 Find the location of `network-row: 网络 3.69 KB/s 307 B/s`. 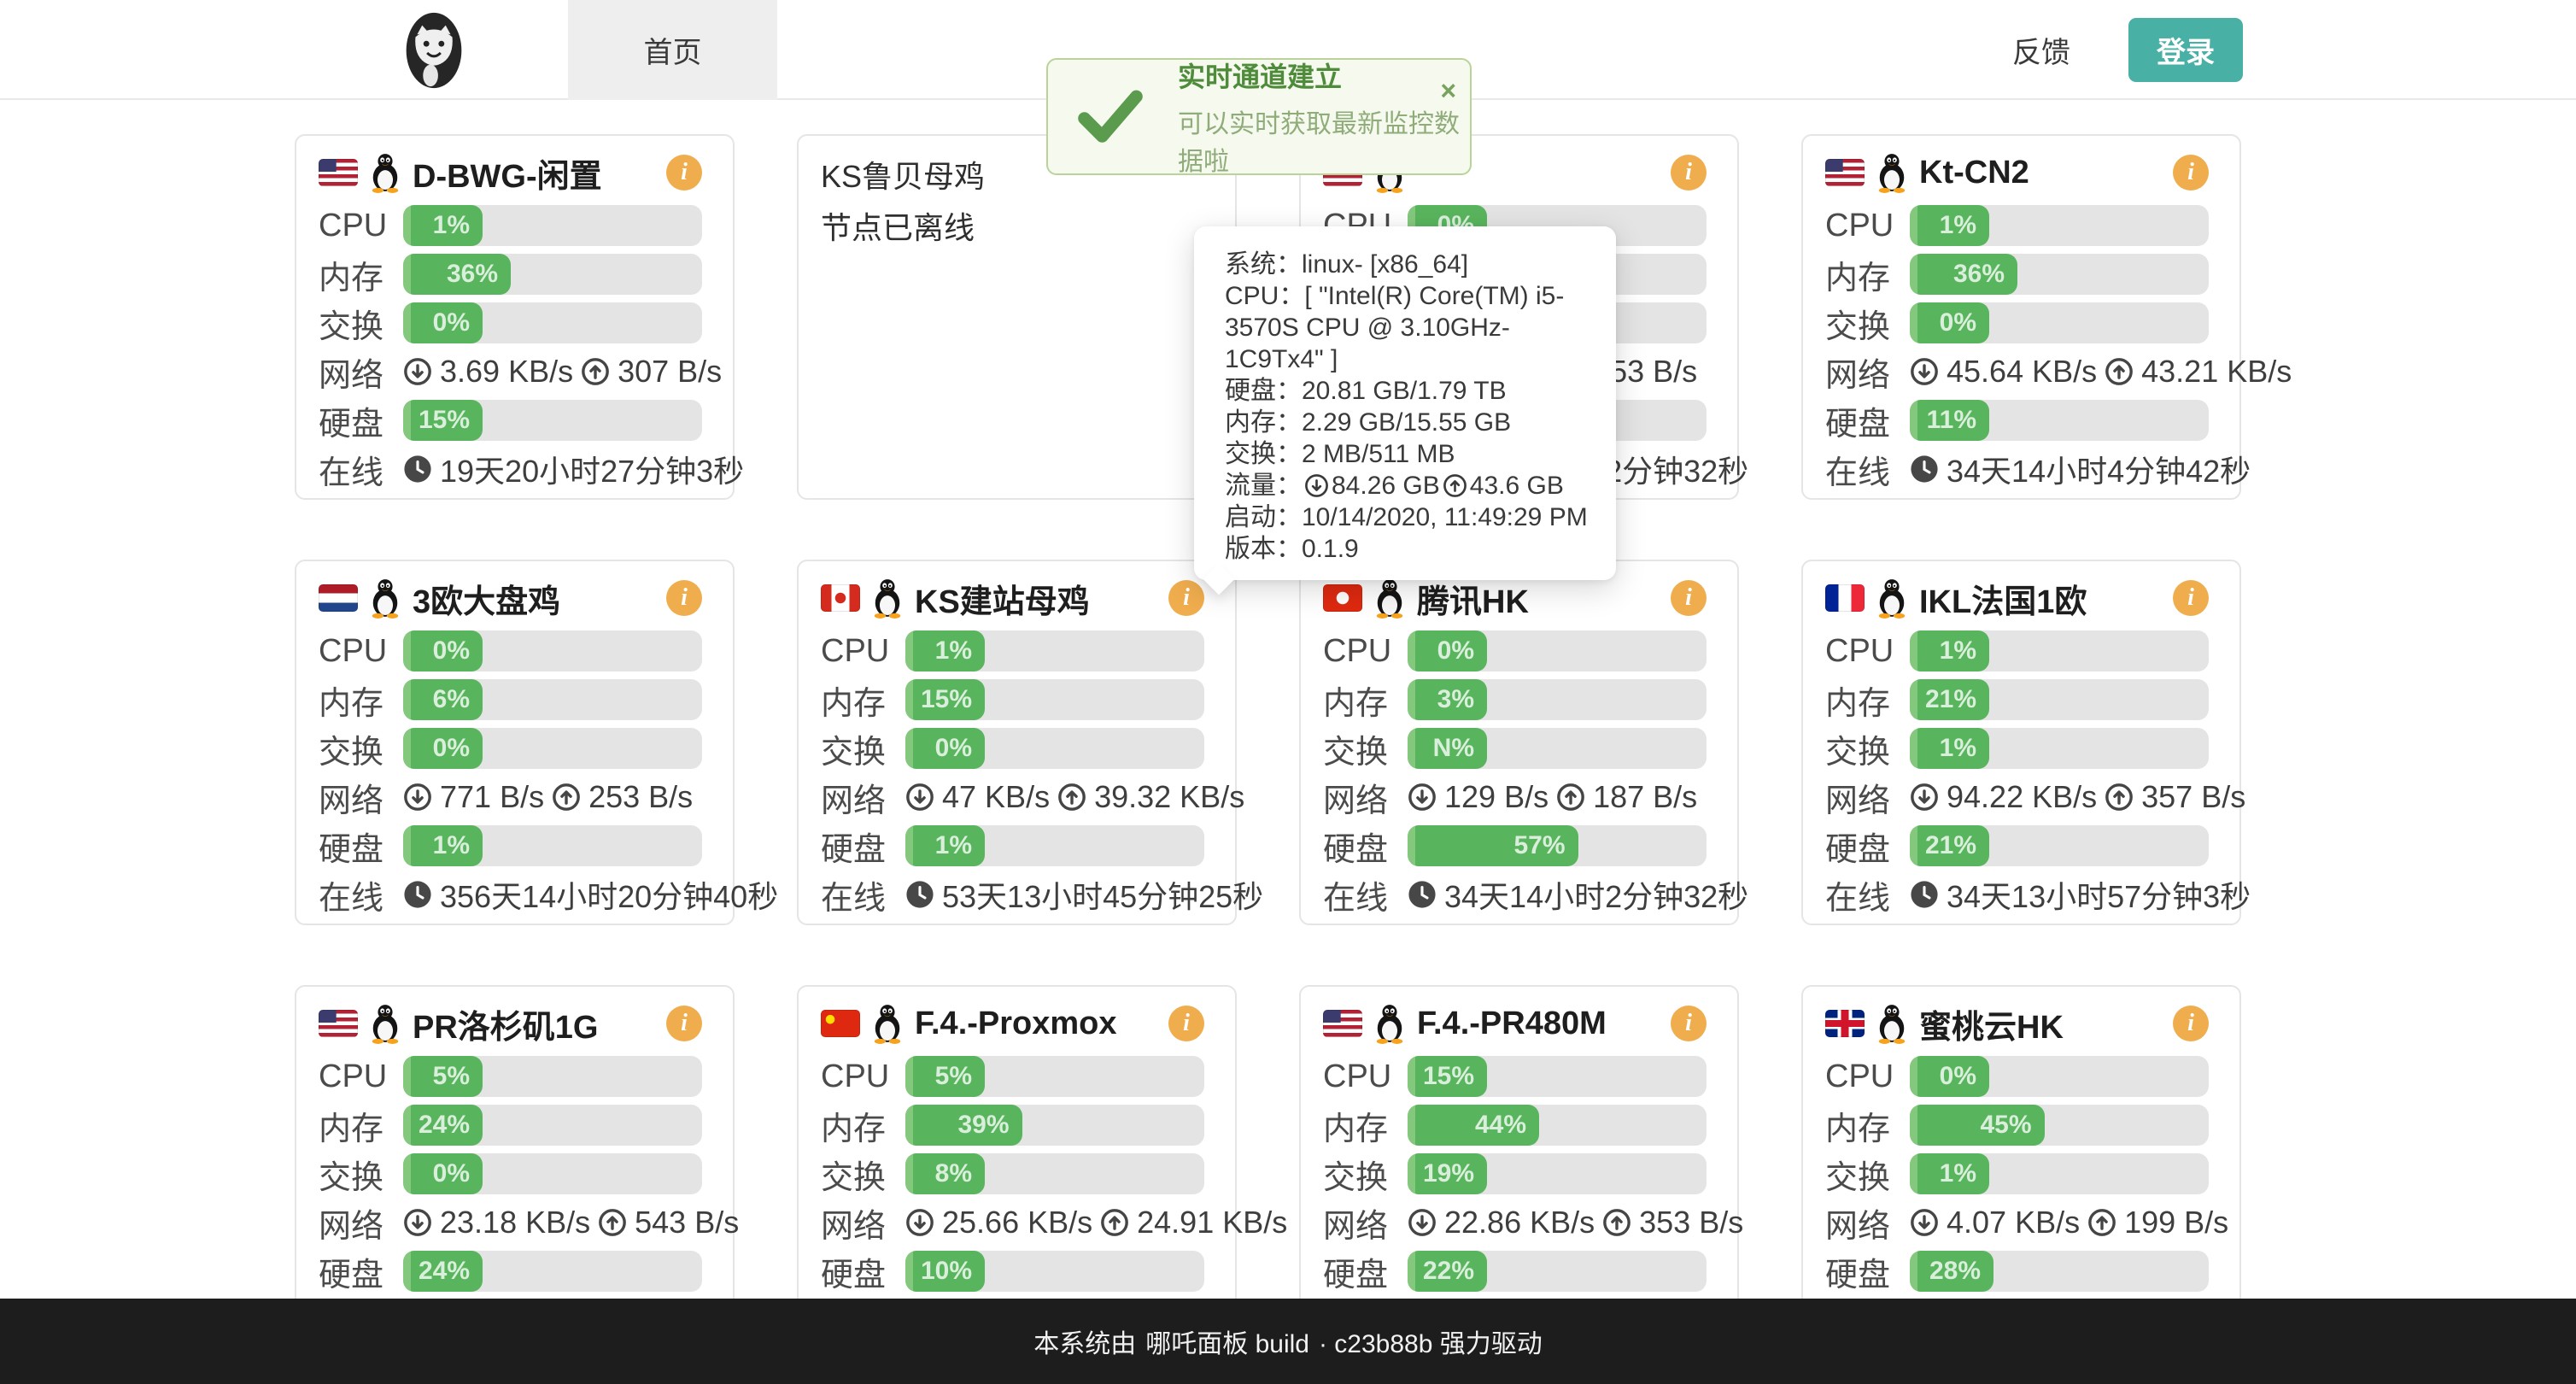

network-row: 网络 3.69 KB/s 307 B/s is located at coordinates (520, 373).